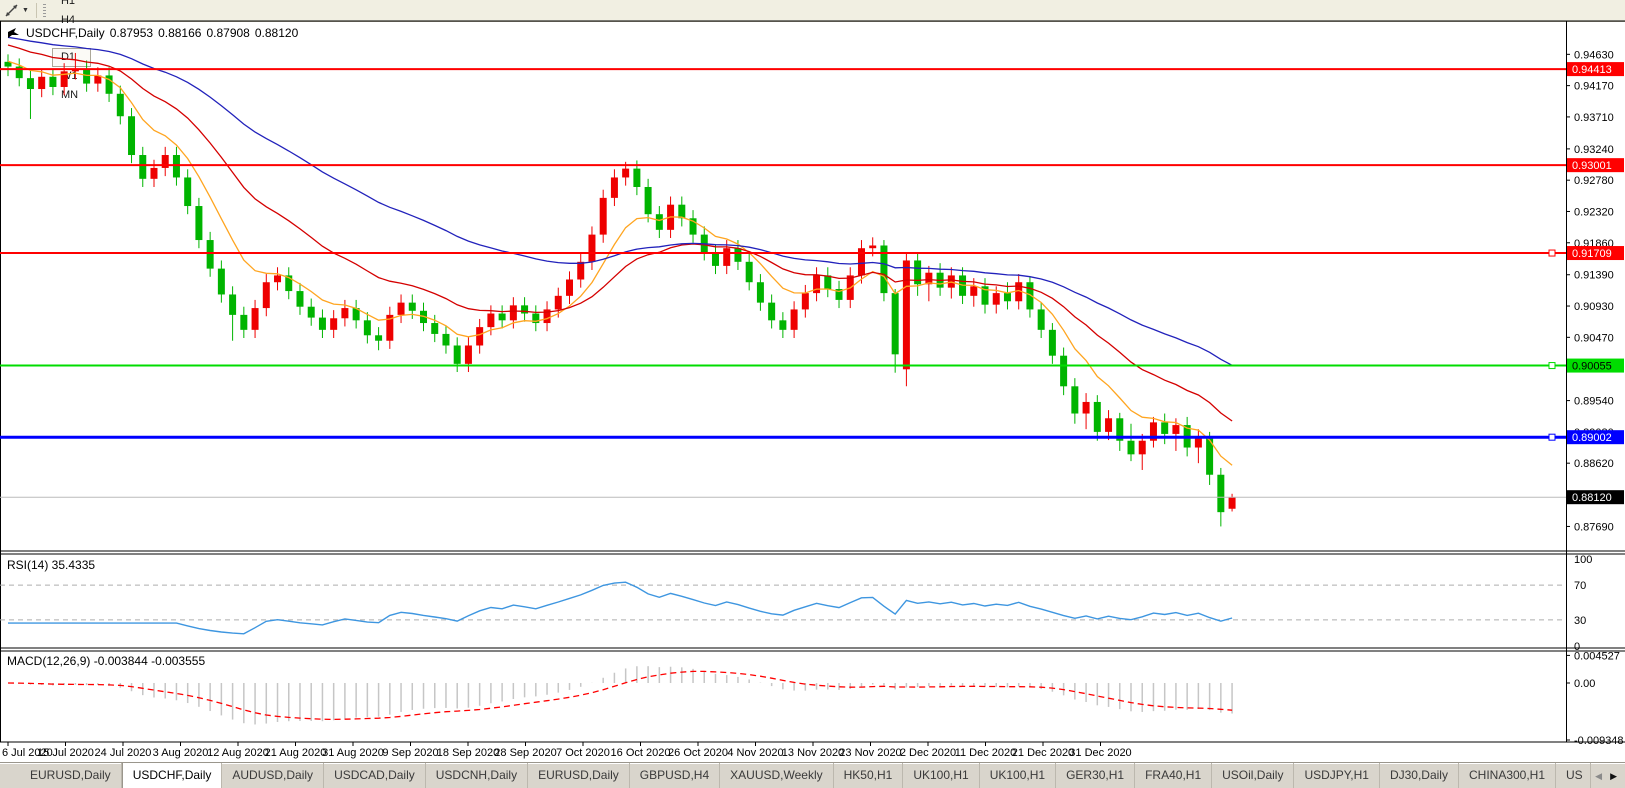  Describe the element at coordinates (1508, 775) in the screenshot. I see `symbol-tab-CHINA300-H1: CHINA300,H1` at that location.